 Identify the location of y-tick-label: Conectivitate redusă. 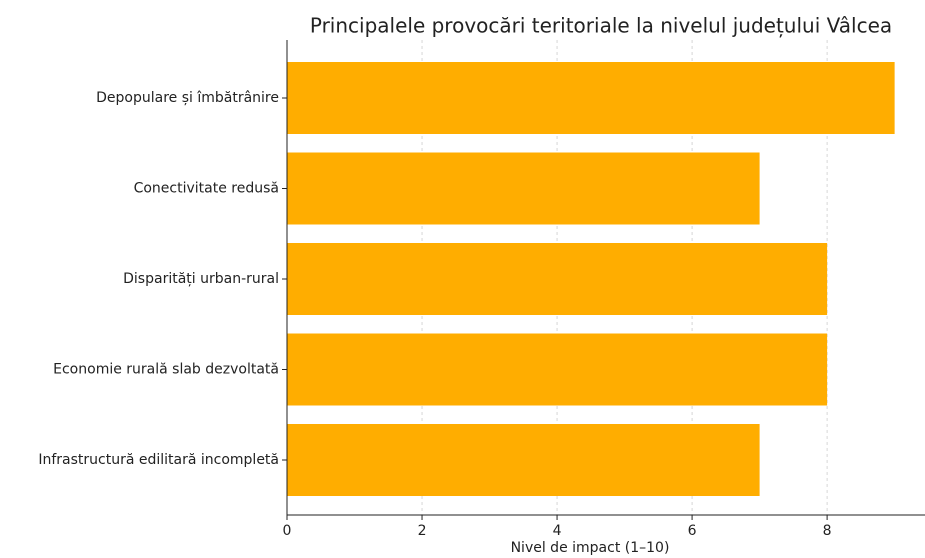
(206, 189).